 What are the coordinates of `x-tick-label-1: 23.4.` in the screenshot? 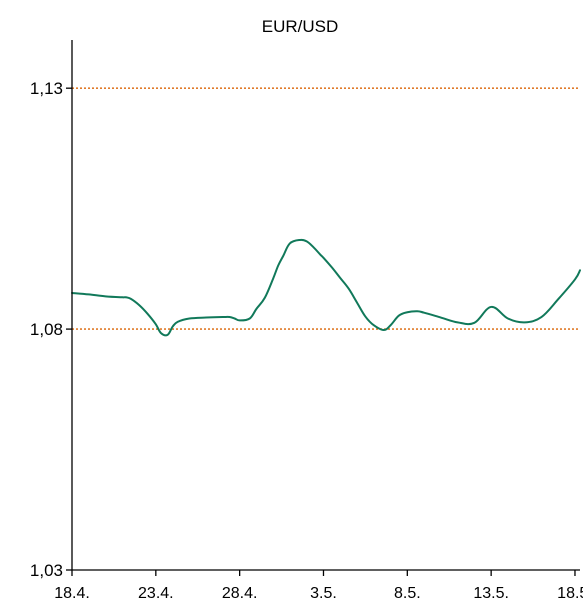 It's located at (156, 593).